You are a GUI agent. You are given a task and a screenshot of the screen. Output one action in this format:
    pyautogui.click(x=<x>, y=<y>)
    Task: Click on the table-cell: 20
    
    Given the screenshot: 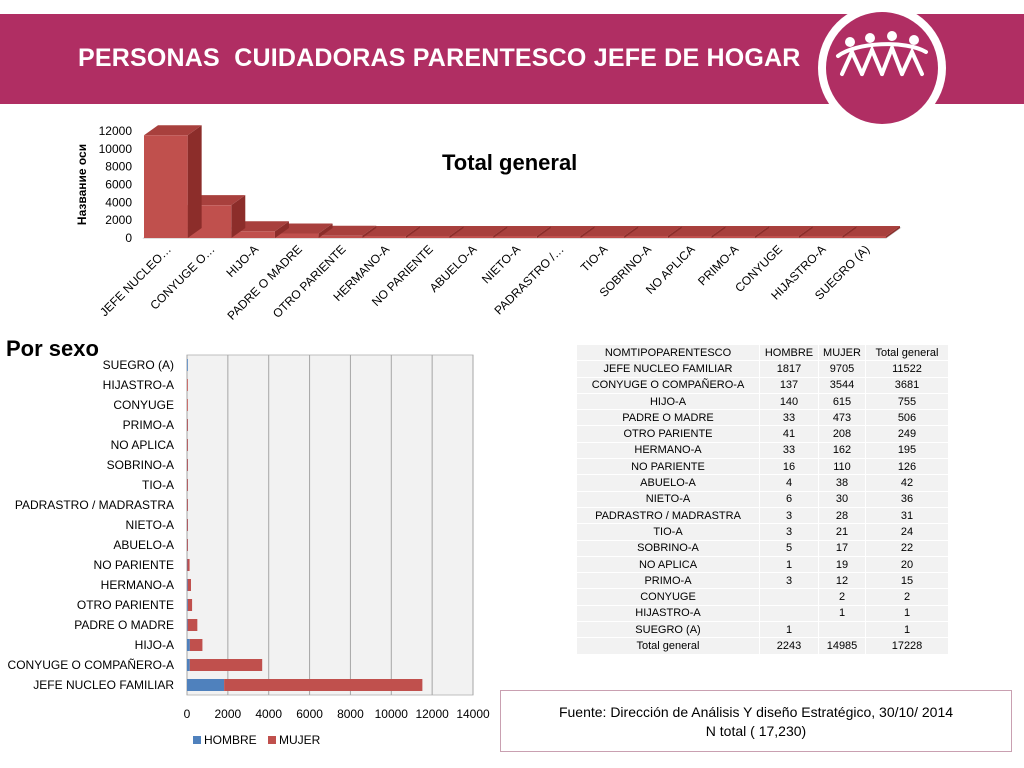 What is the action you would take?
    pyautogui.click(x=907, y=564)
    